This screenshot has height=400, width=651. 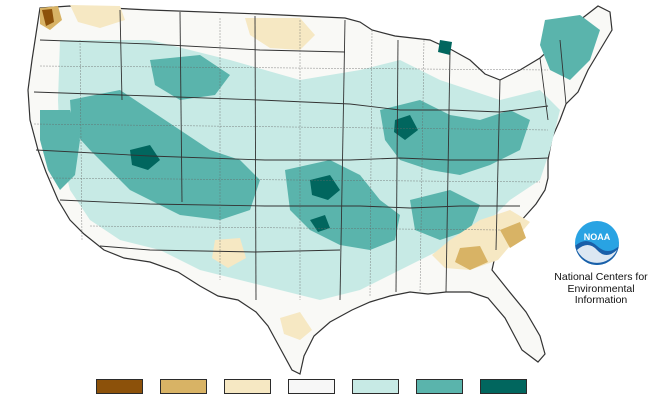 I want to click on noaa-logo: NOAA, so click(x=597, y=243).